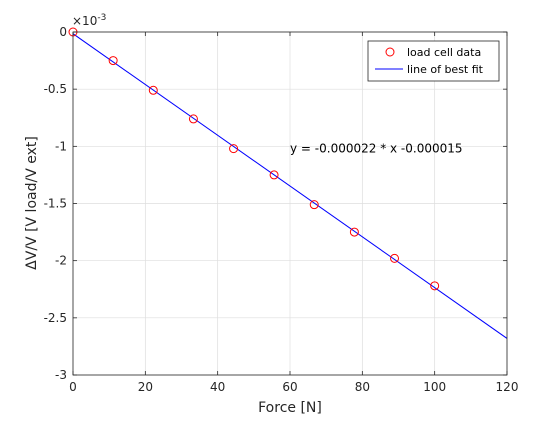 This screenshot has height=424, width=560. I want to click on x-tick-label: 40, so click(217, 387).